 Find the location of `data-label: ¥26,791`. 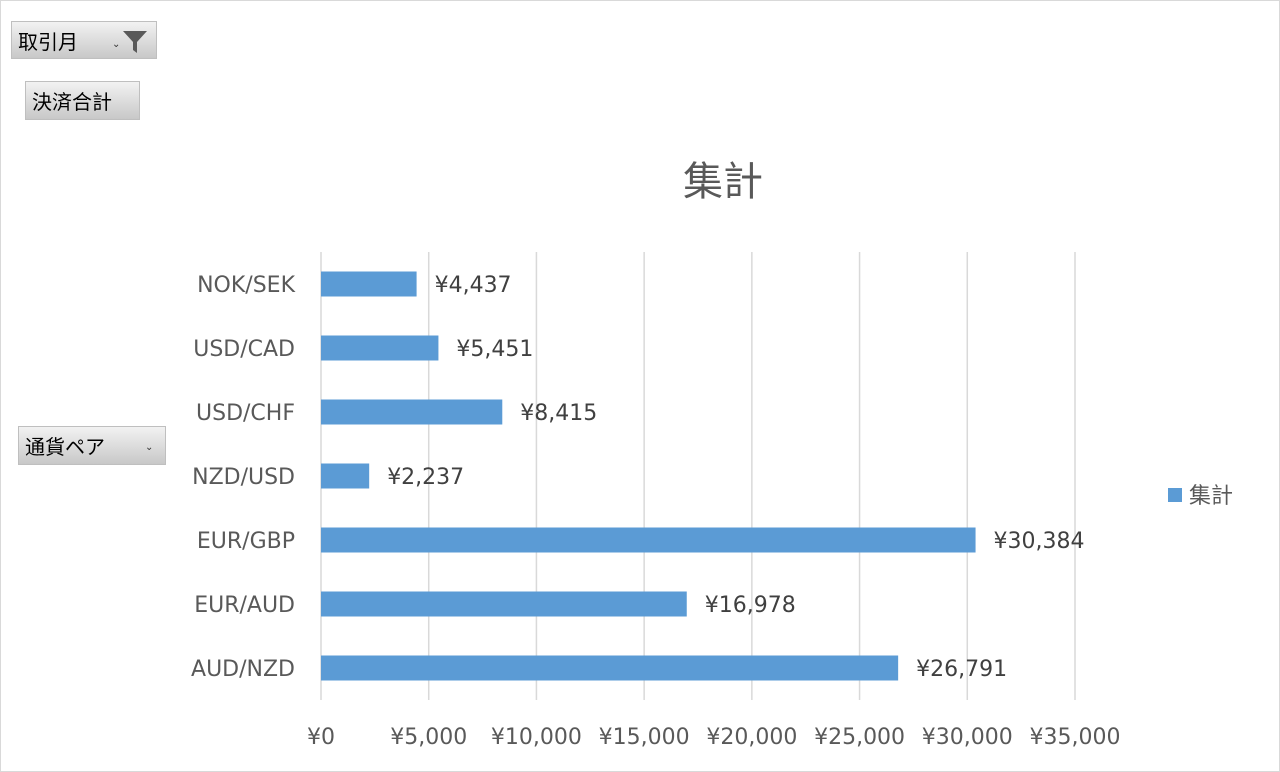

data-label: ¥26,791 is located at coordinates (961, 669).